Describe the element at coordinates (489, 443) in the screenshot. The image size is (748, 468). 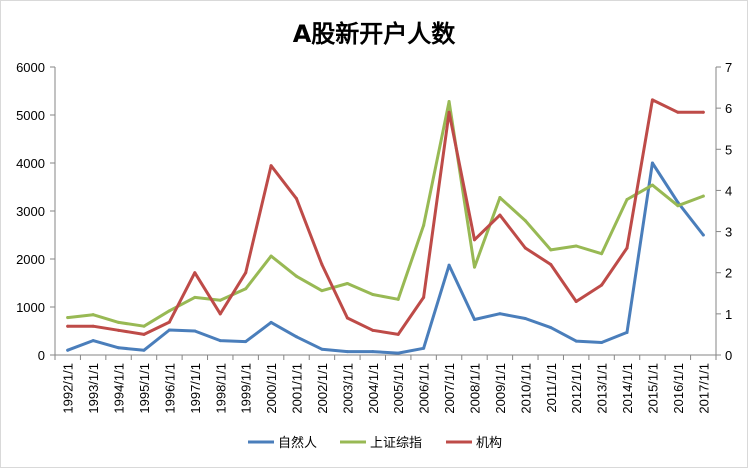
I see `legend-label-3: 机构` at that location.